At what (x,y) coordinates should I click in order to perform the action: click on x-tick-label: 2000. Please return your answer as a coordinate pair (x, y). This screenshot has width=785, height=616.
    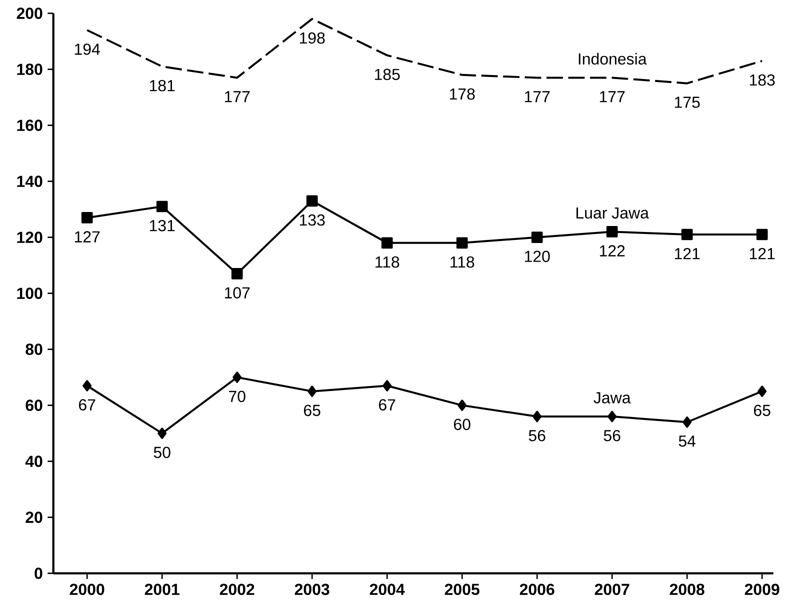
    Looking at the image, I should click on (87, 590).